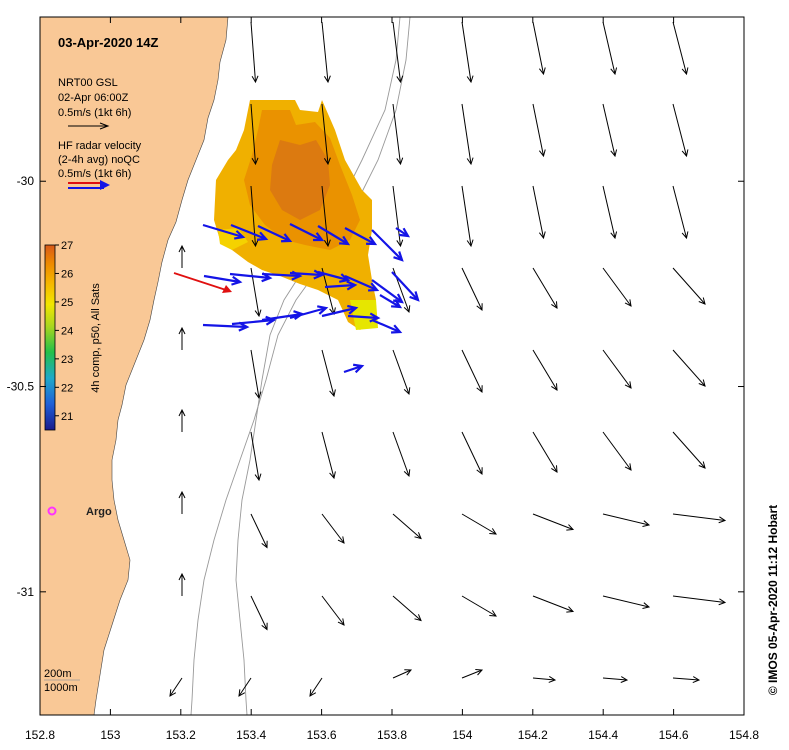  I want to click on y-tick-label: -30.5, so click(21, 387).